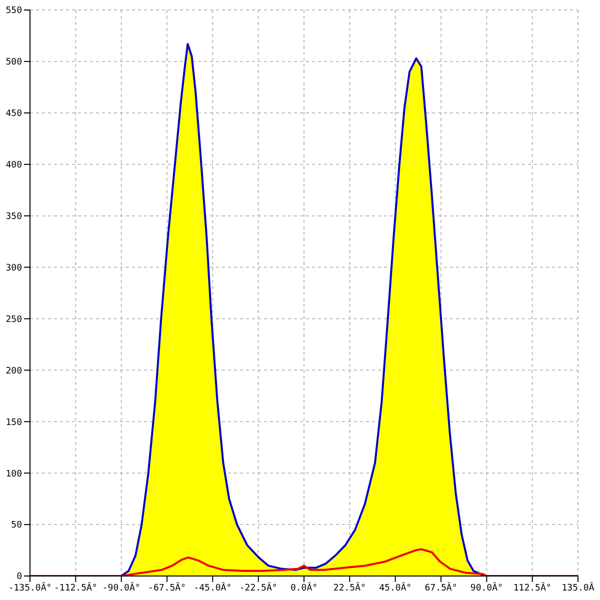 The width and height of the screenshot is (600, 600). Describe the element at coordinates (578, 587) in the screenshot. I see `x-tick-label: 135.0Â` at that location.